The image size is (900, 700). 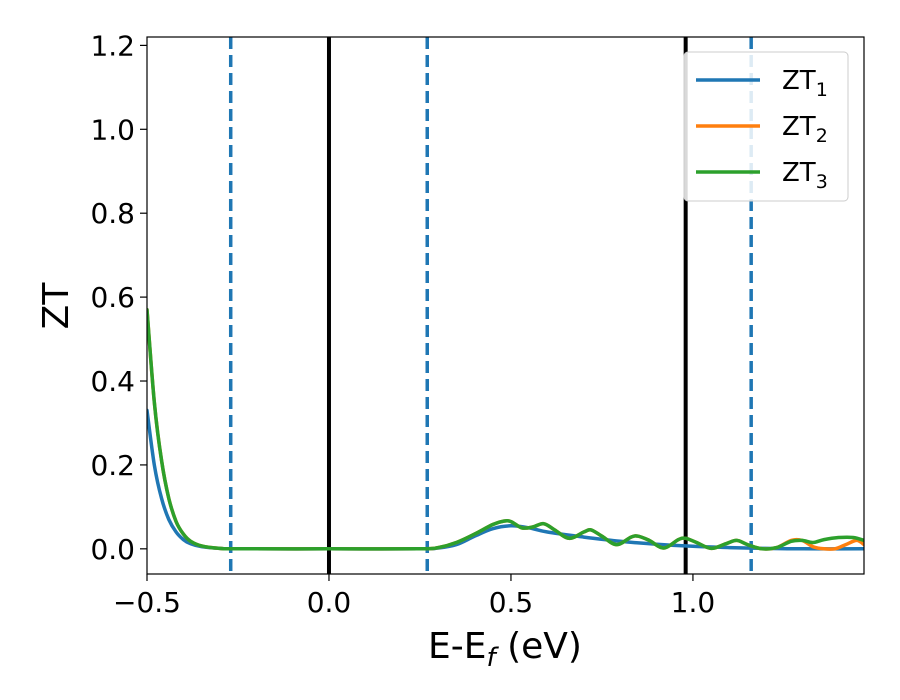 What do you see at coordinates (56, 306) in the screenshot?
I see `y-axis-label: ZT` at bounding box center [56, 306].